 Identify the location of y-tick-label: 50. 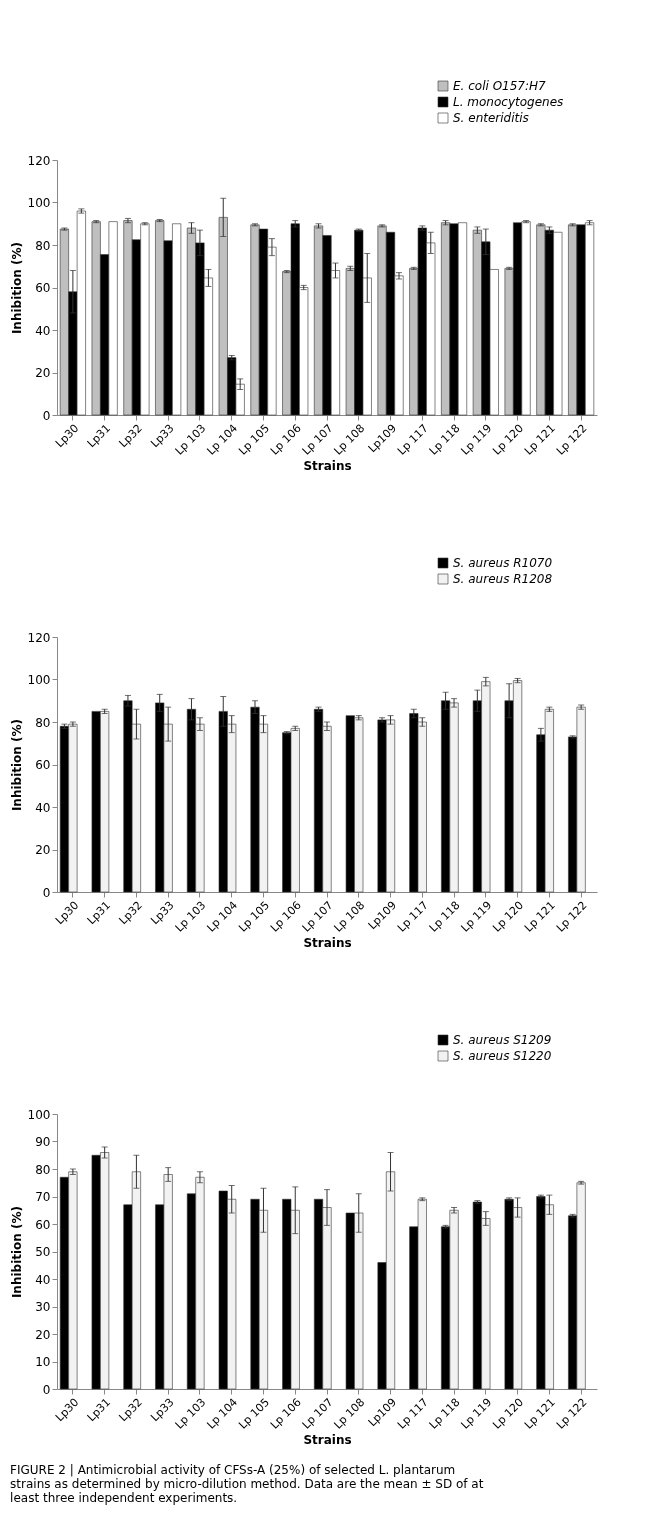
(43, 1252).